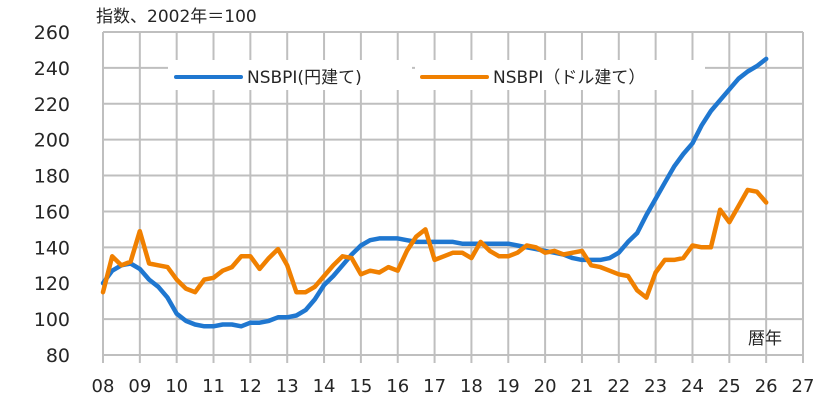  I want to click on x-axis-ticks: 08 09 10 11 12 13 14 15 16 17 18 19 20 21 22 23 24 25 26 27, so click(453, 386).